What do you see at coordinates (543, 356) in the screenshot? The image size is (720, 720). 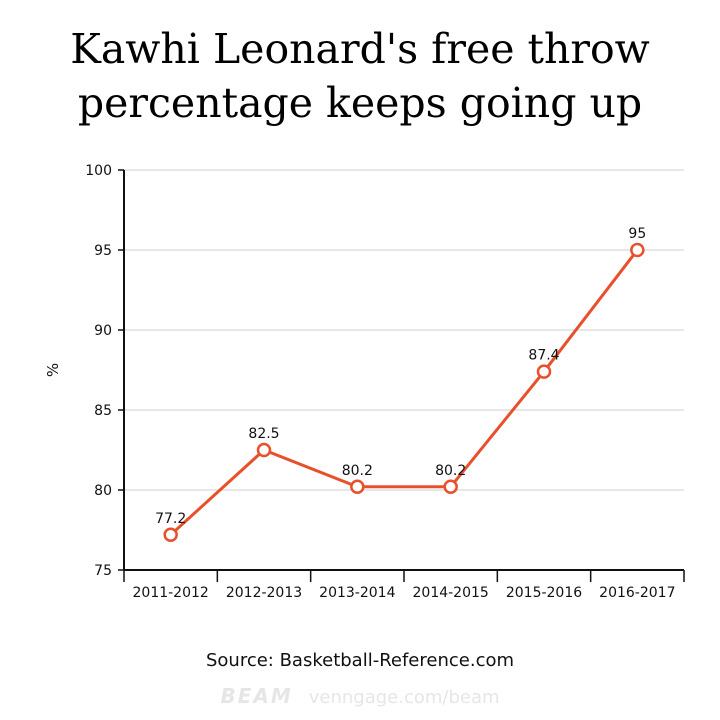 I see `data-label: 87.4` at bounding box center [543, 356].